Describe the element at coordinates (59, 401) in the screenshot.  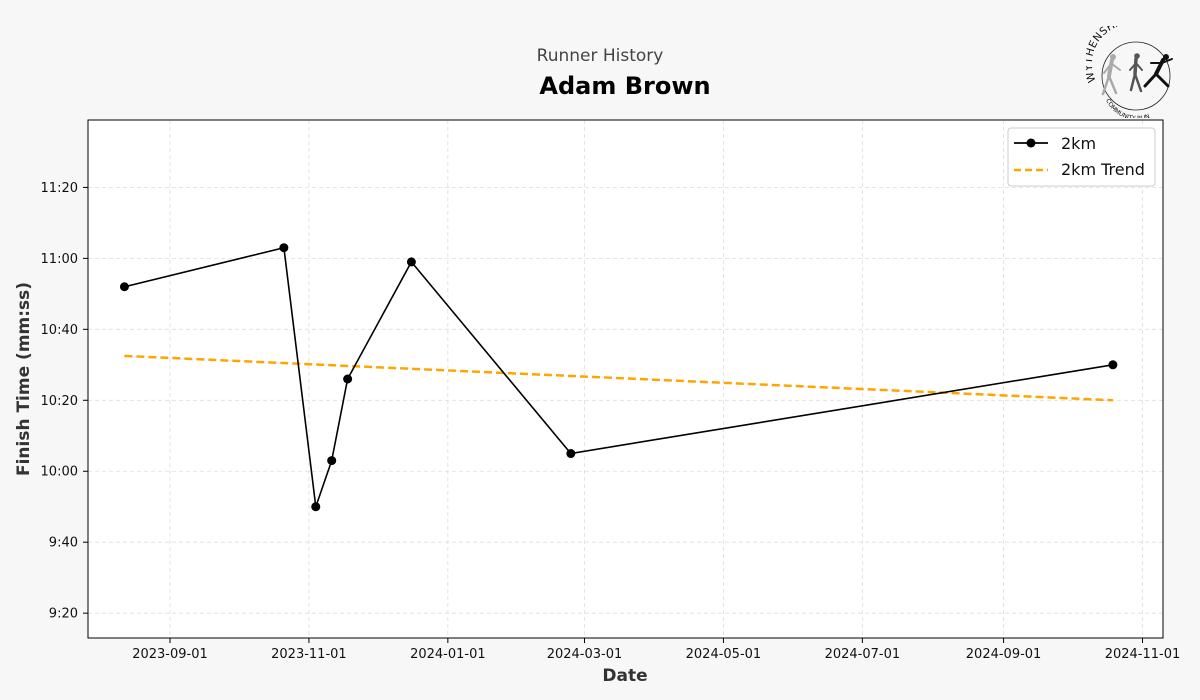
I see `y-tick-label: 10:20` at that location.